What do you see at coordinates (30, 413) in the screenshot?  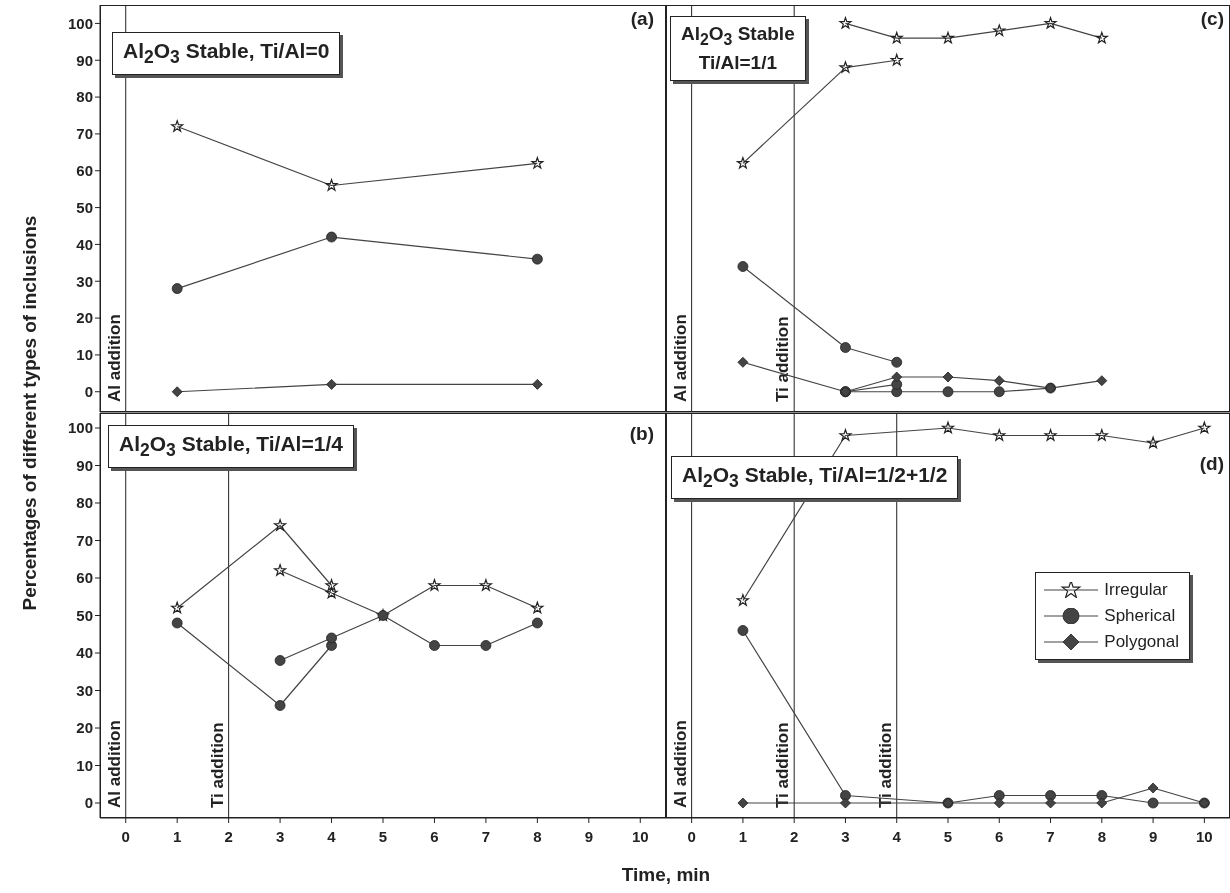 I see `y-axis-title: Percentages of different types of inclusions` at bounding box center [30, 413].